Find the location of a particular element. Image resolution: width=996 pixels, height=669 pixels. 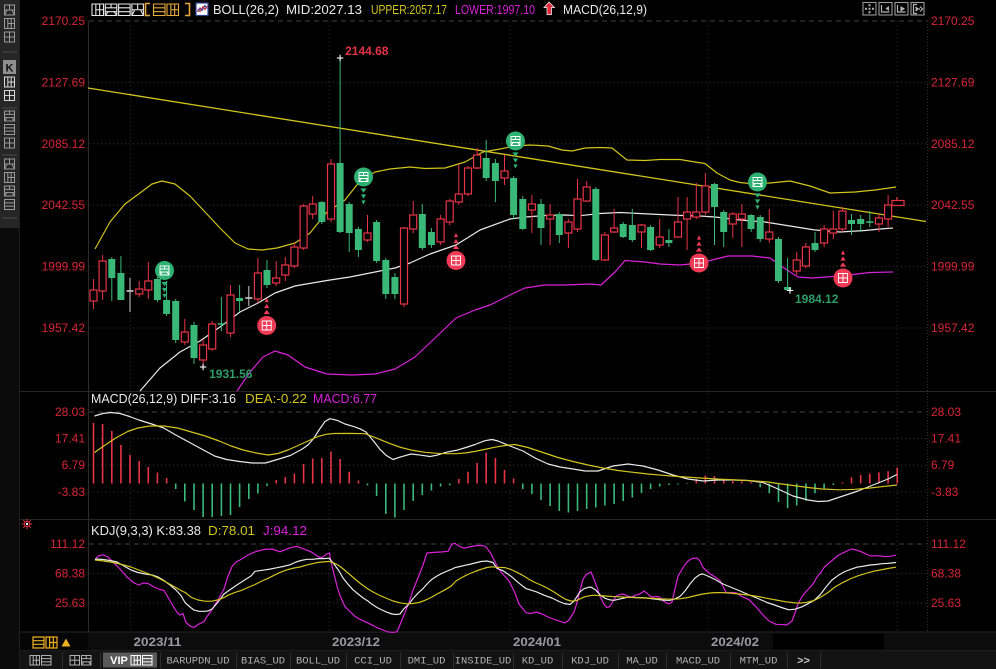

svg-text: KDJ_UD is located at coordinates (590, 662).